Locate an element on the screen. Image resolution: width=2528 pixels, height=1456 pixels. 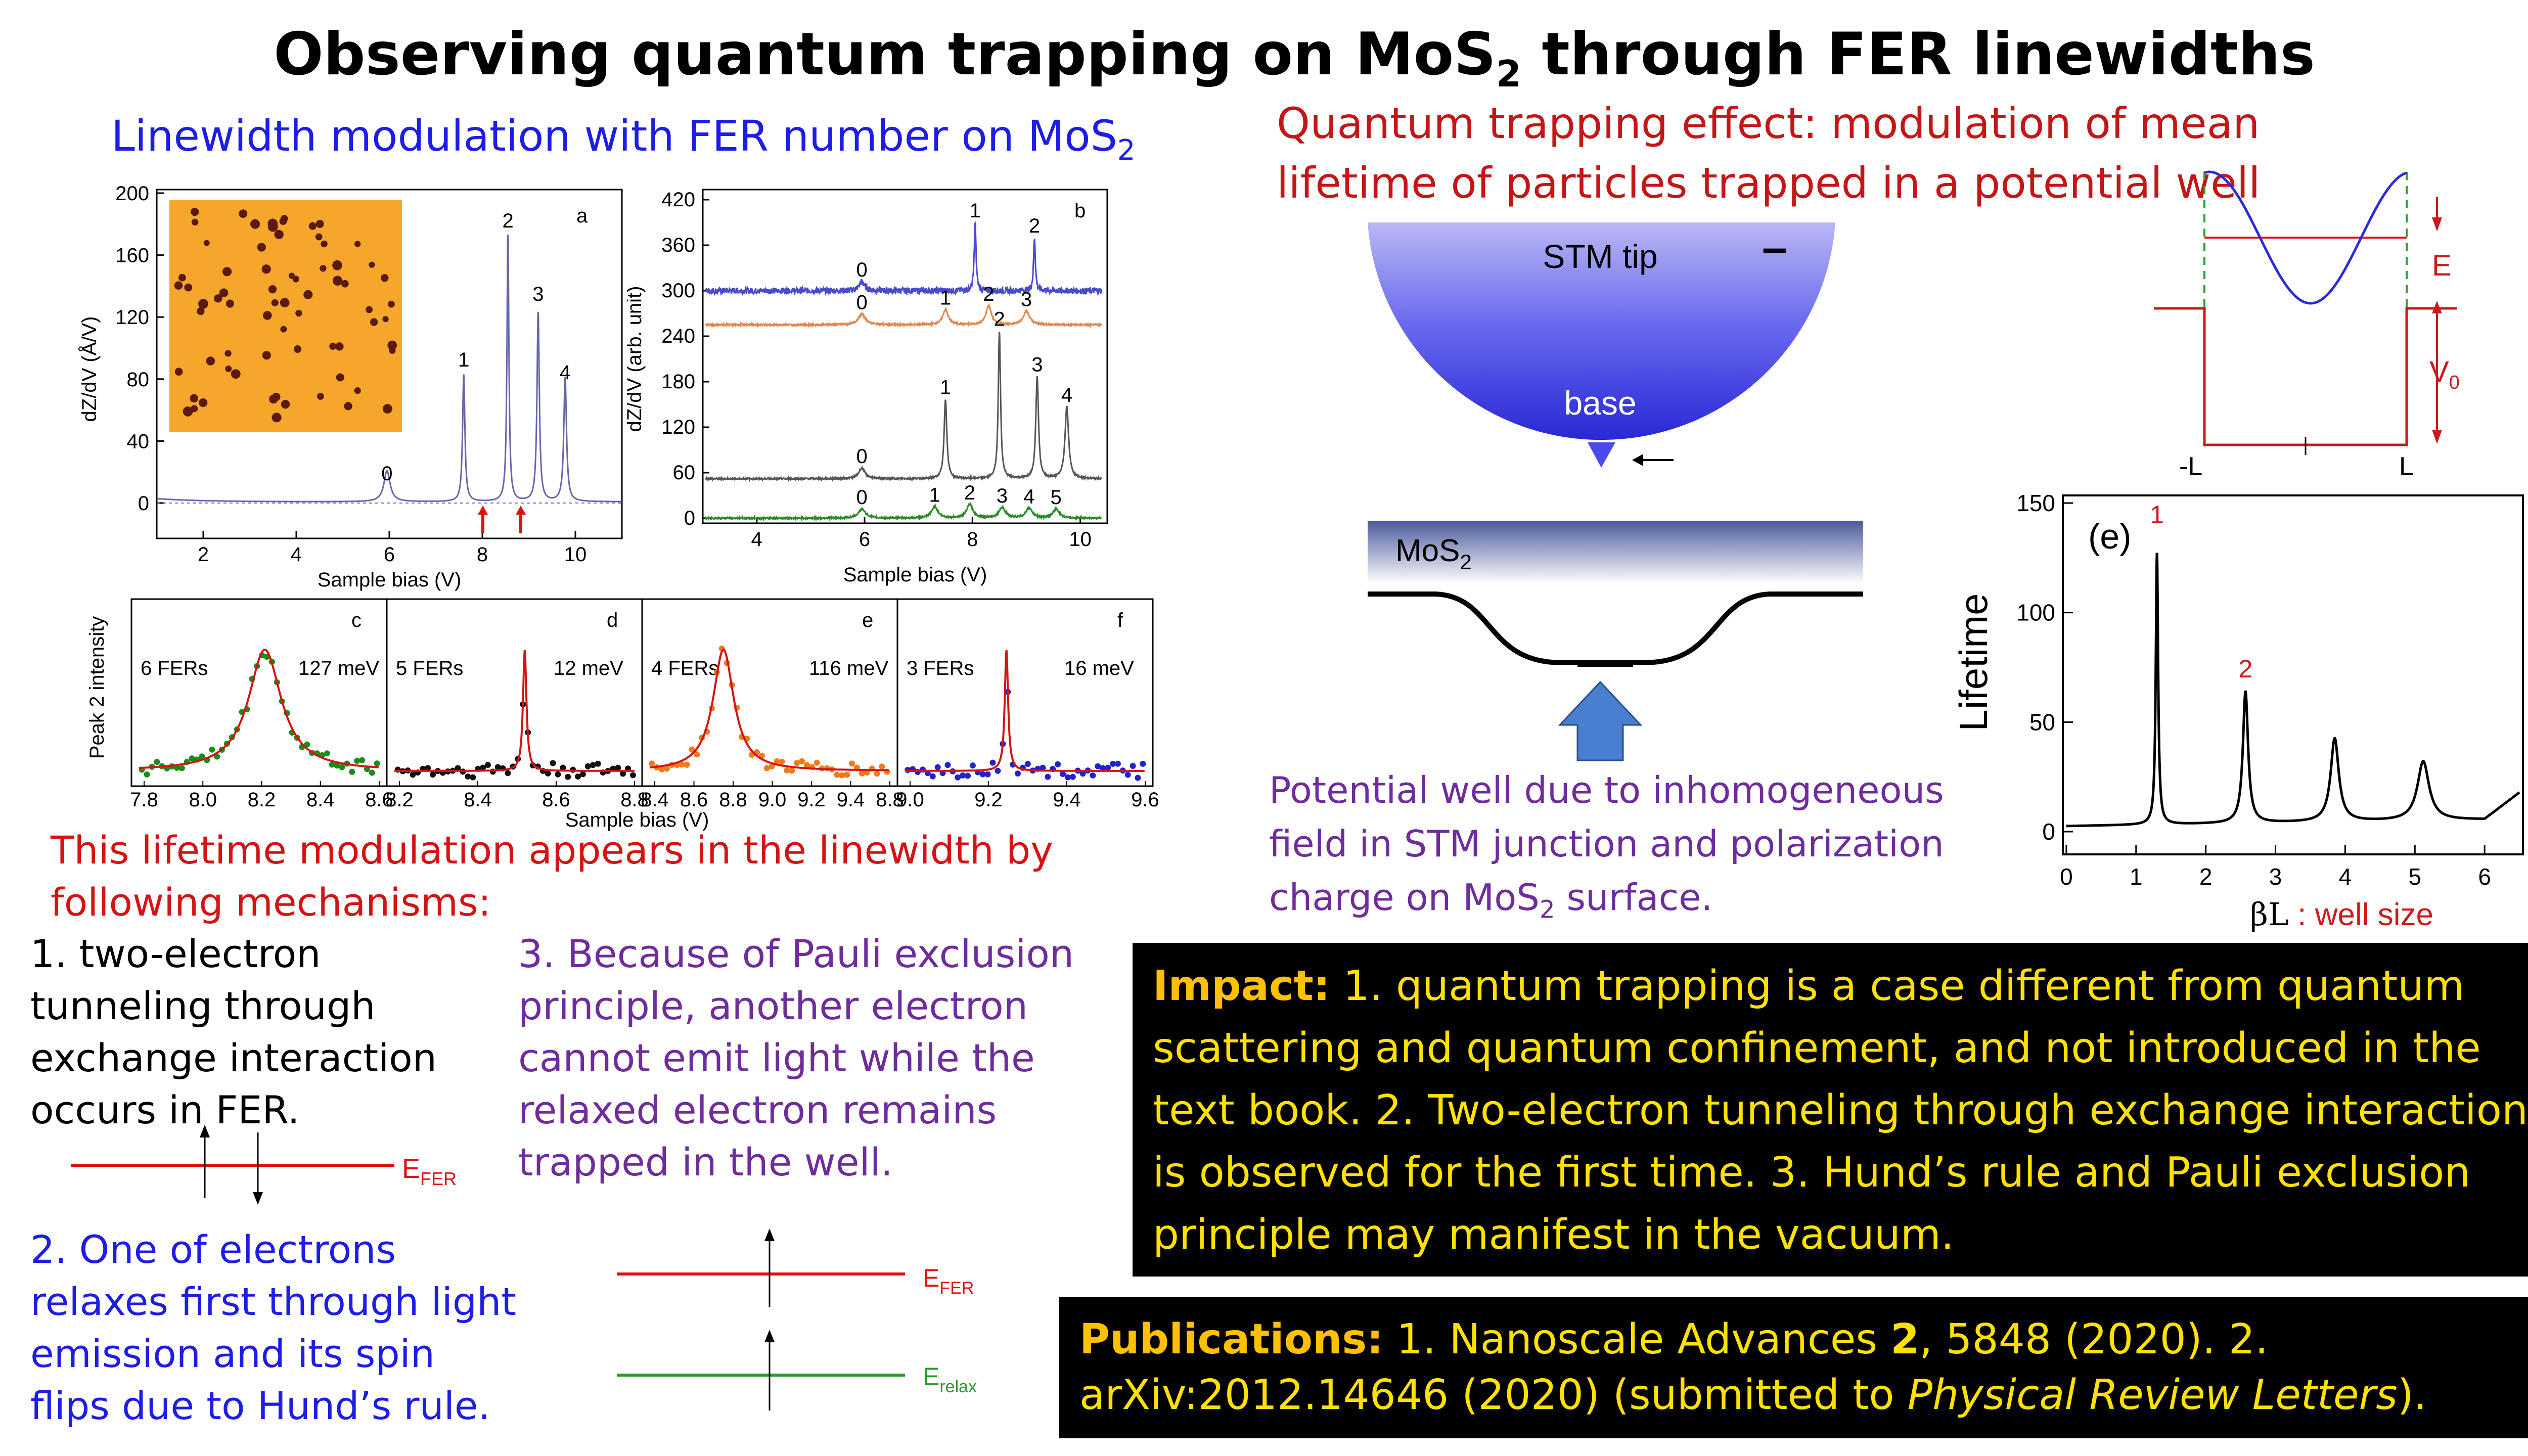
panel-a-peak-label: 4 is located at coordinates (566, 372).